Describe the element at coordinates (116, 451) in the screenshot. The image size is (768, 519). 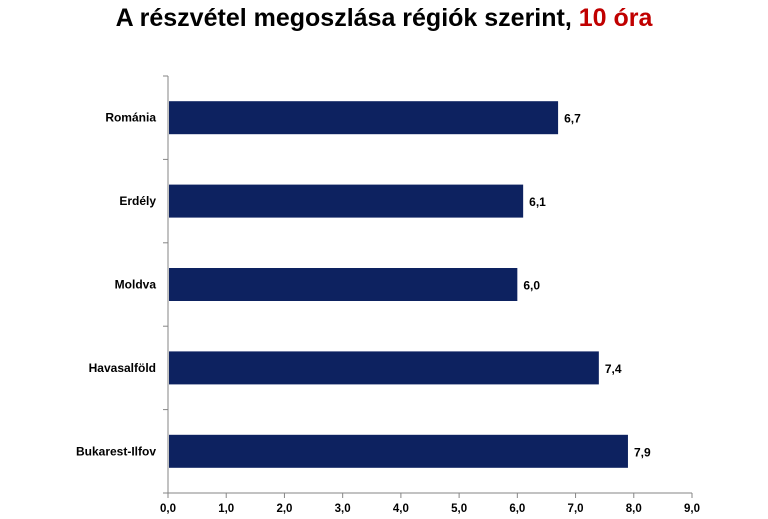
I see `category-label: Bukarest-Ilfov` at that location.